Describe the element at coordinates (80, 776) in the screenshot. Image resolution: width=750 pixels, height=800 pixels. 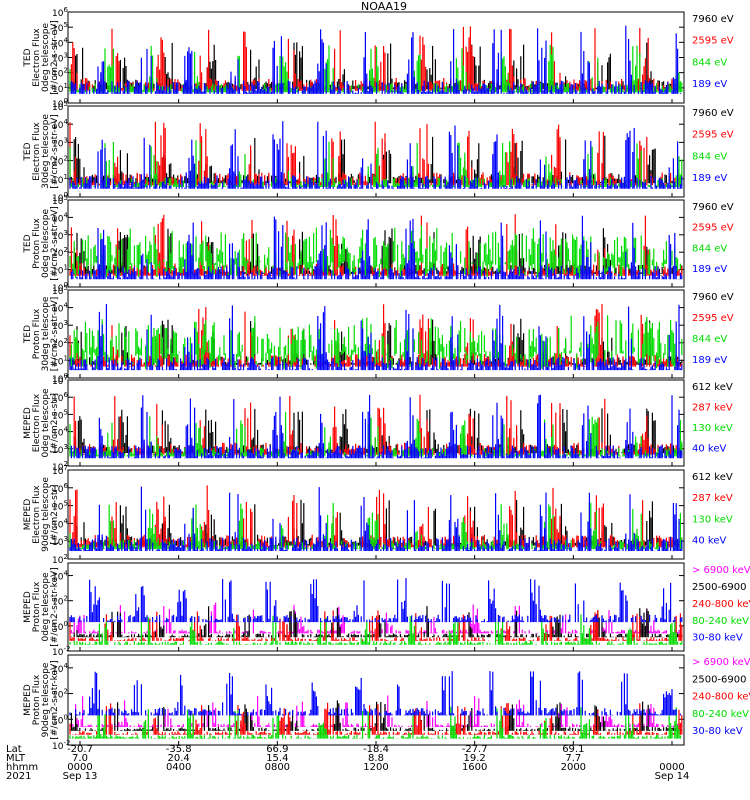
I see `x-tick-label: Sep 13` at that location.